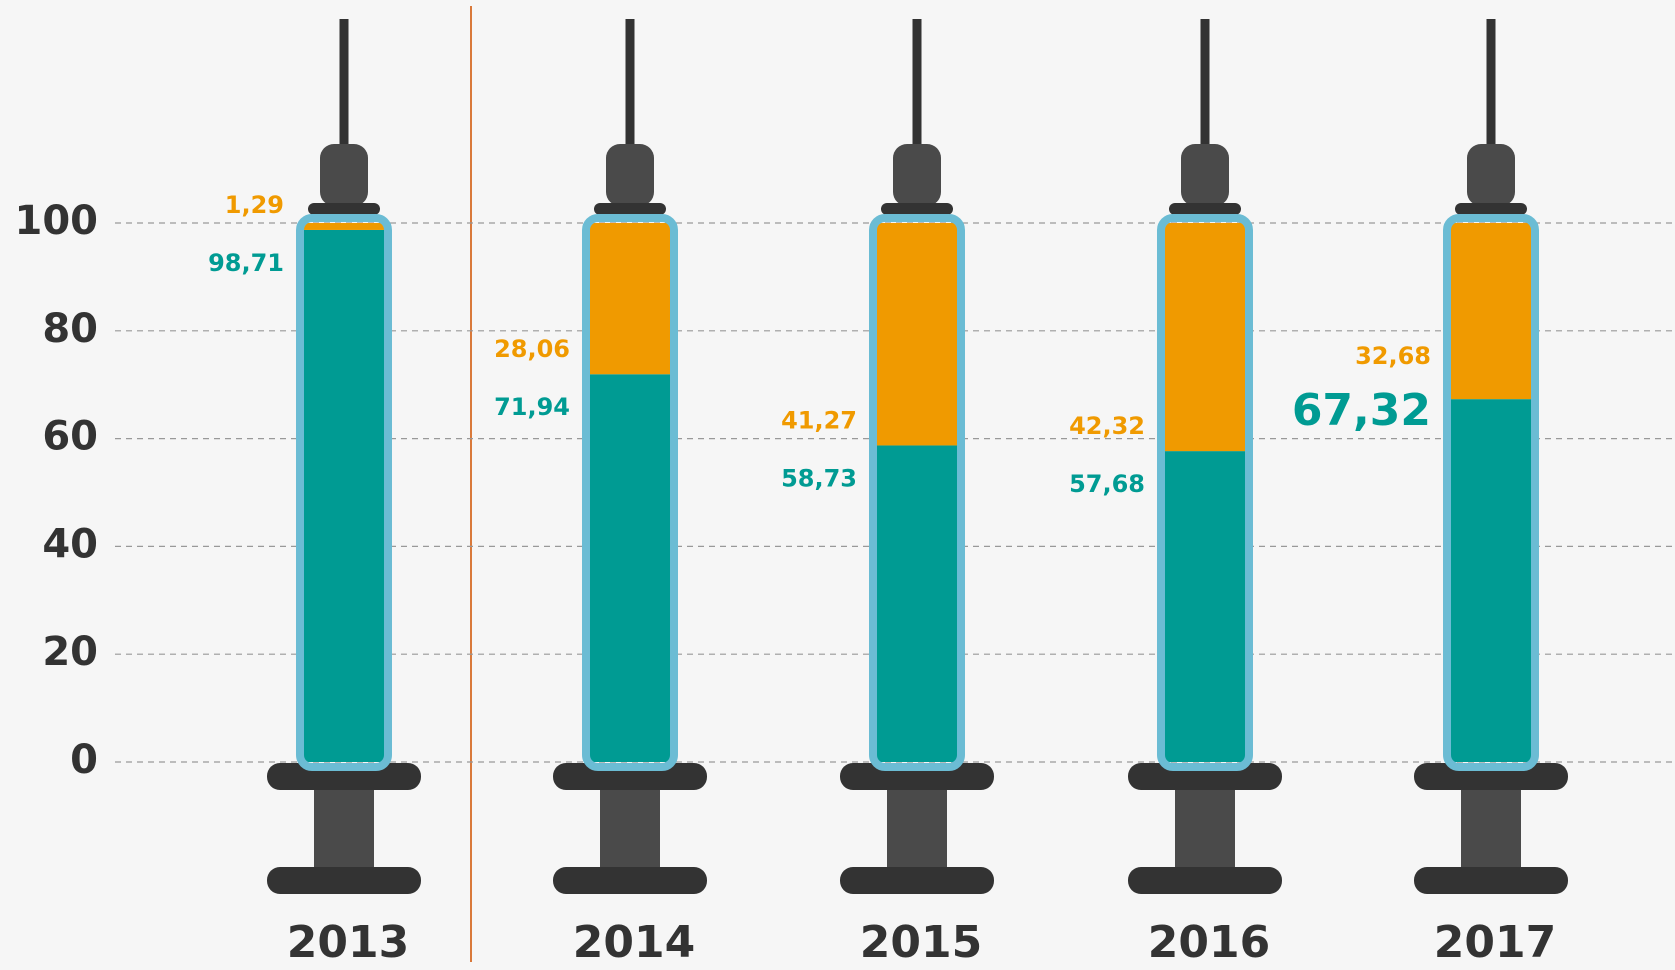  I want to click on value-label: 32,68, so click(1393, 356).